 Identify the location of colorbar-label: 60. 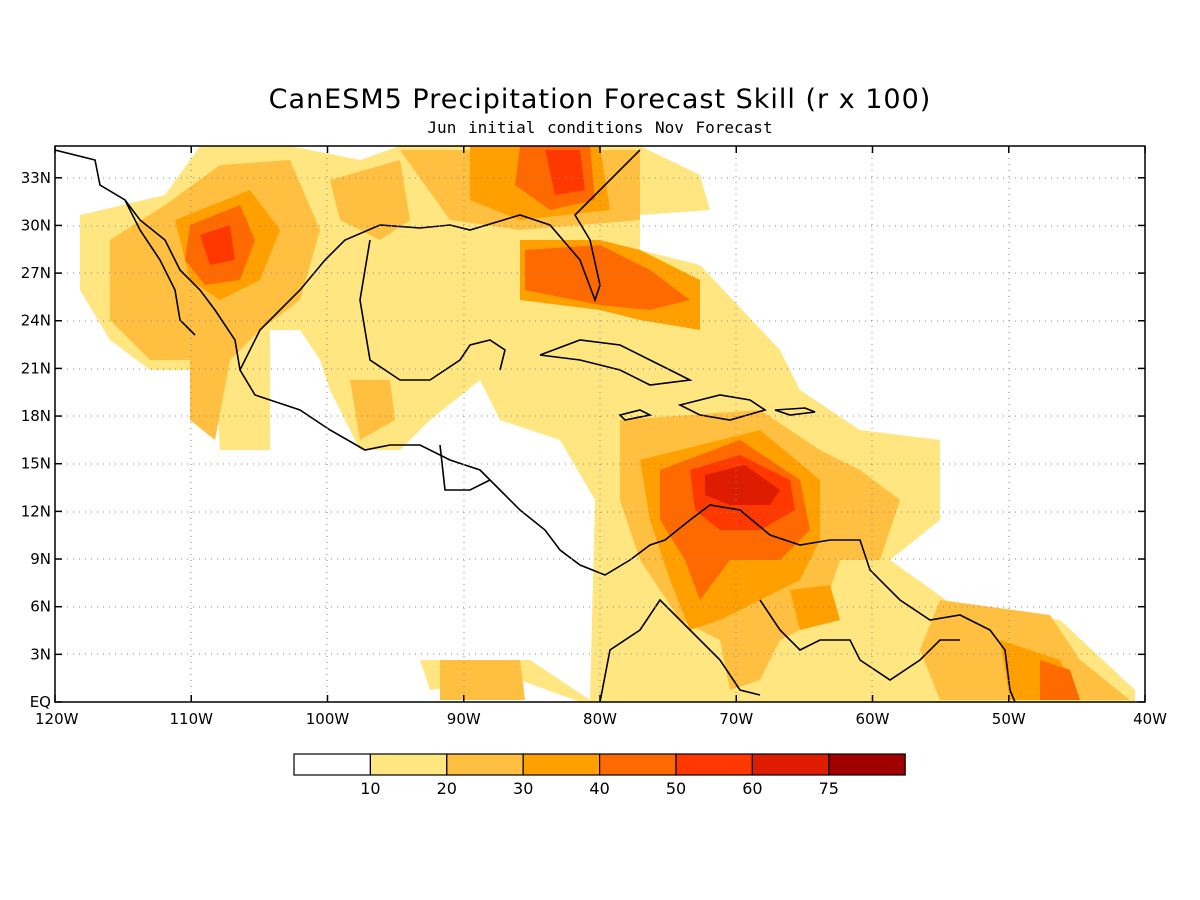
(752, 788).